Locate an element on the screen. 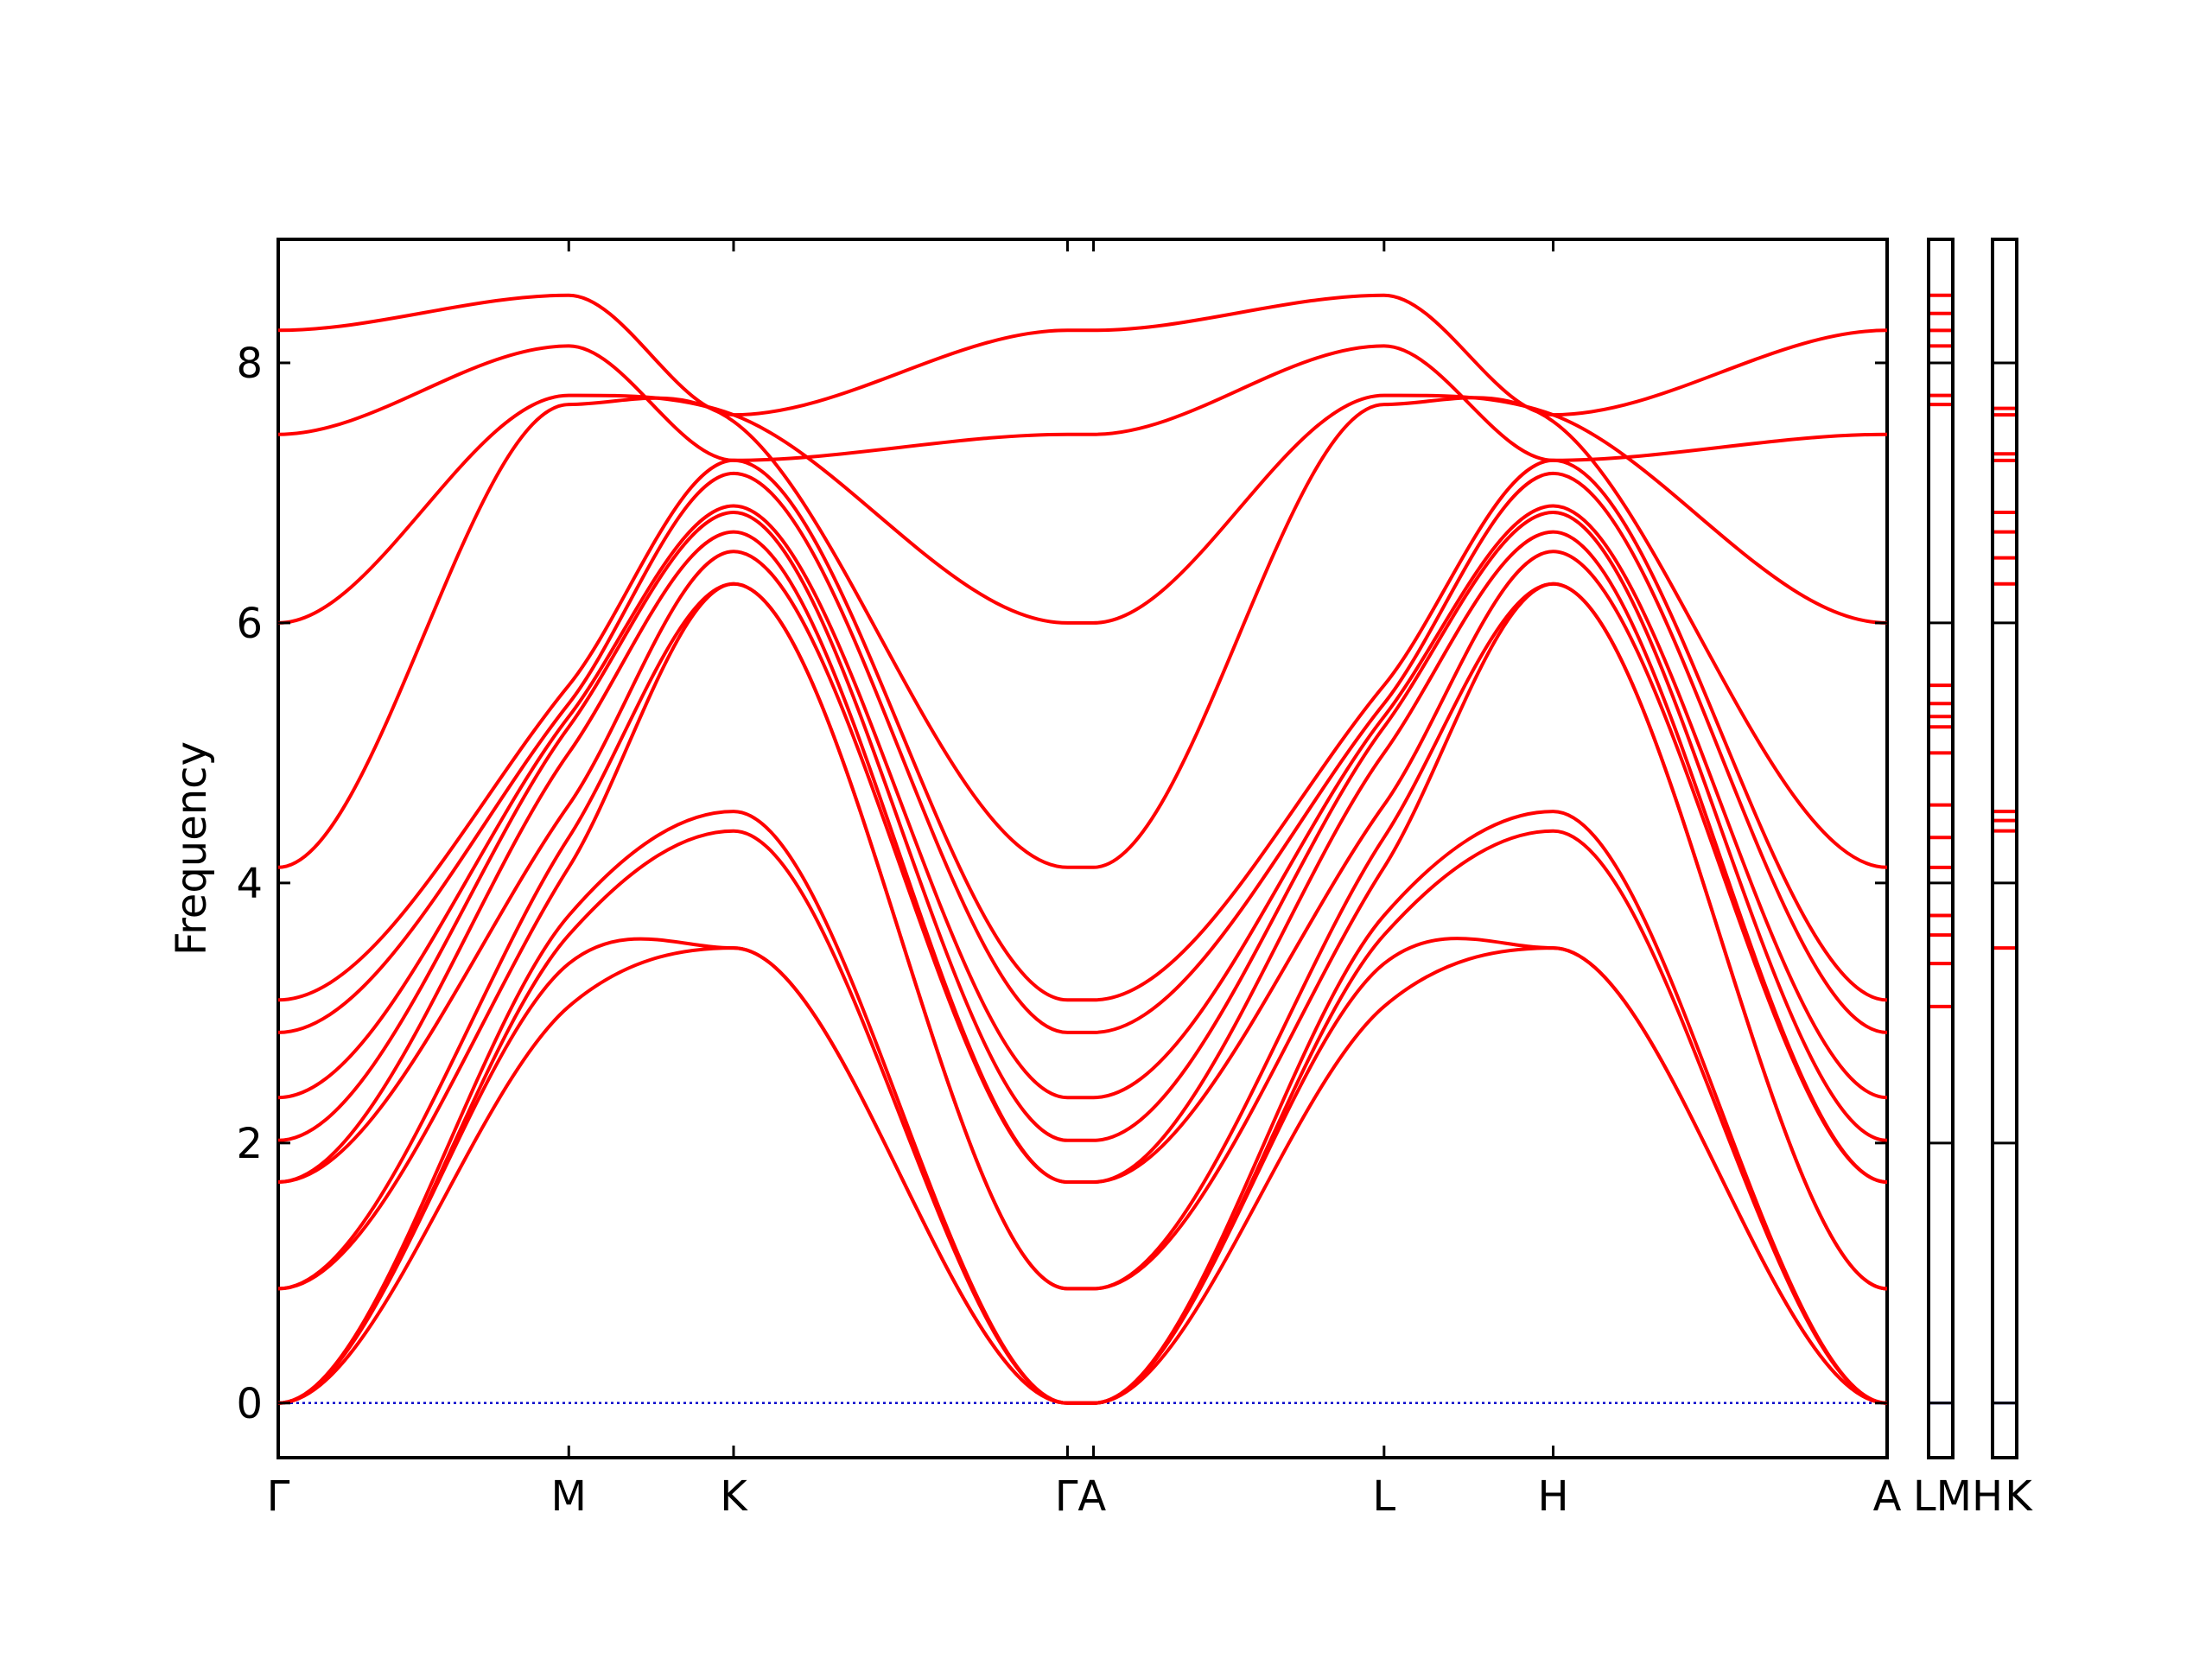  dos-lm-ticks is located at coordinates (1941, 883).